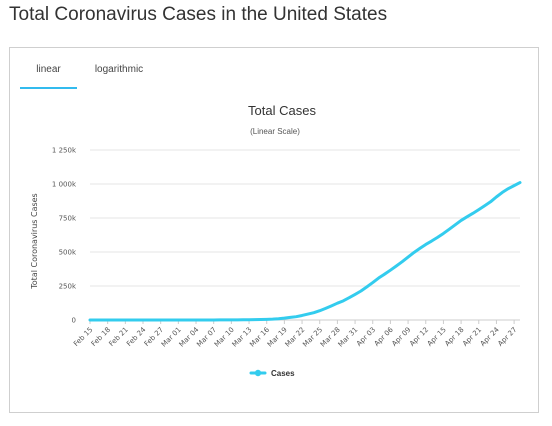 The height and width of the screenshot is (426, 552). I want to click on legend: Cases, so click(272, 373).